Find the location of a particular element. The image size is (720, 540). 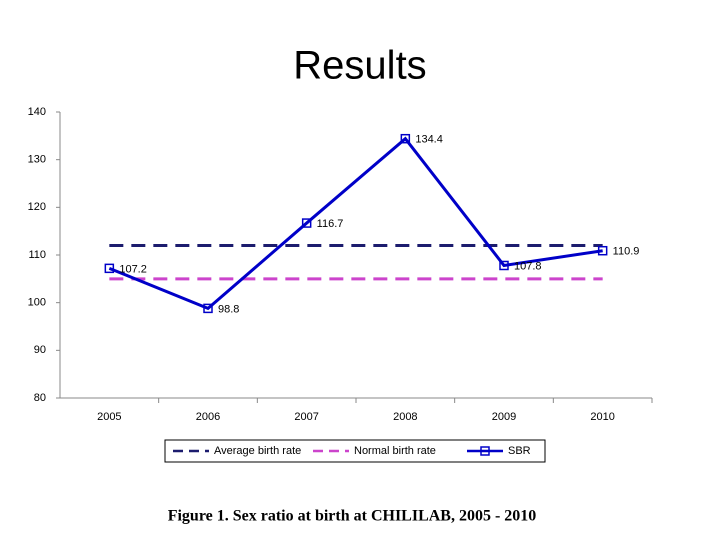

y-tick-label: 140 is located at coordinates (37, 112).